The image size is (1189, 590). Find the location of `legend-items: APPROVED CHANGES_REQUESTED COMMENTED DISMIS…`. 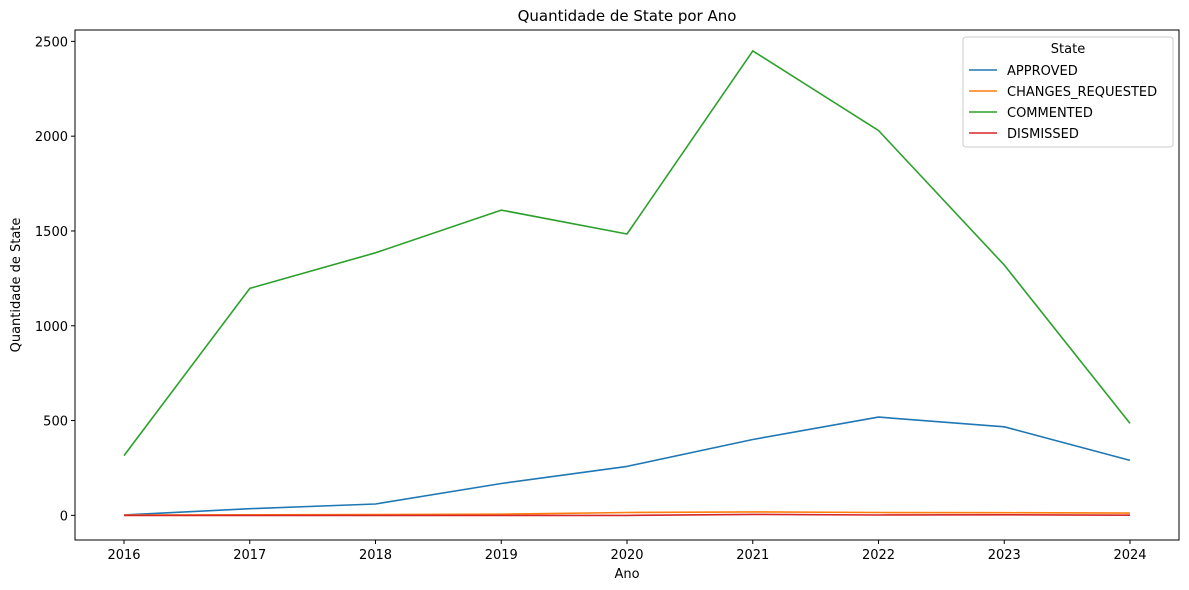

legend-items: APPROVED CHANGES_REQUESTED COMMENTED DISMIS… is located at coordinates (1063, 103).